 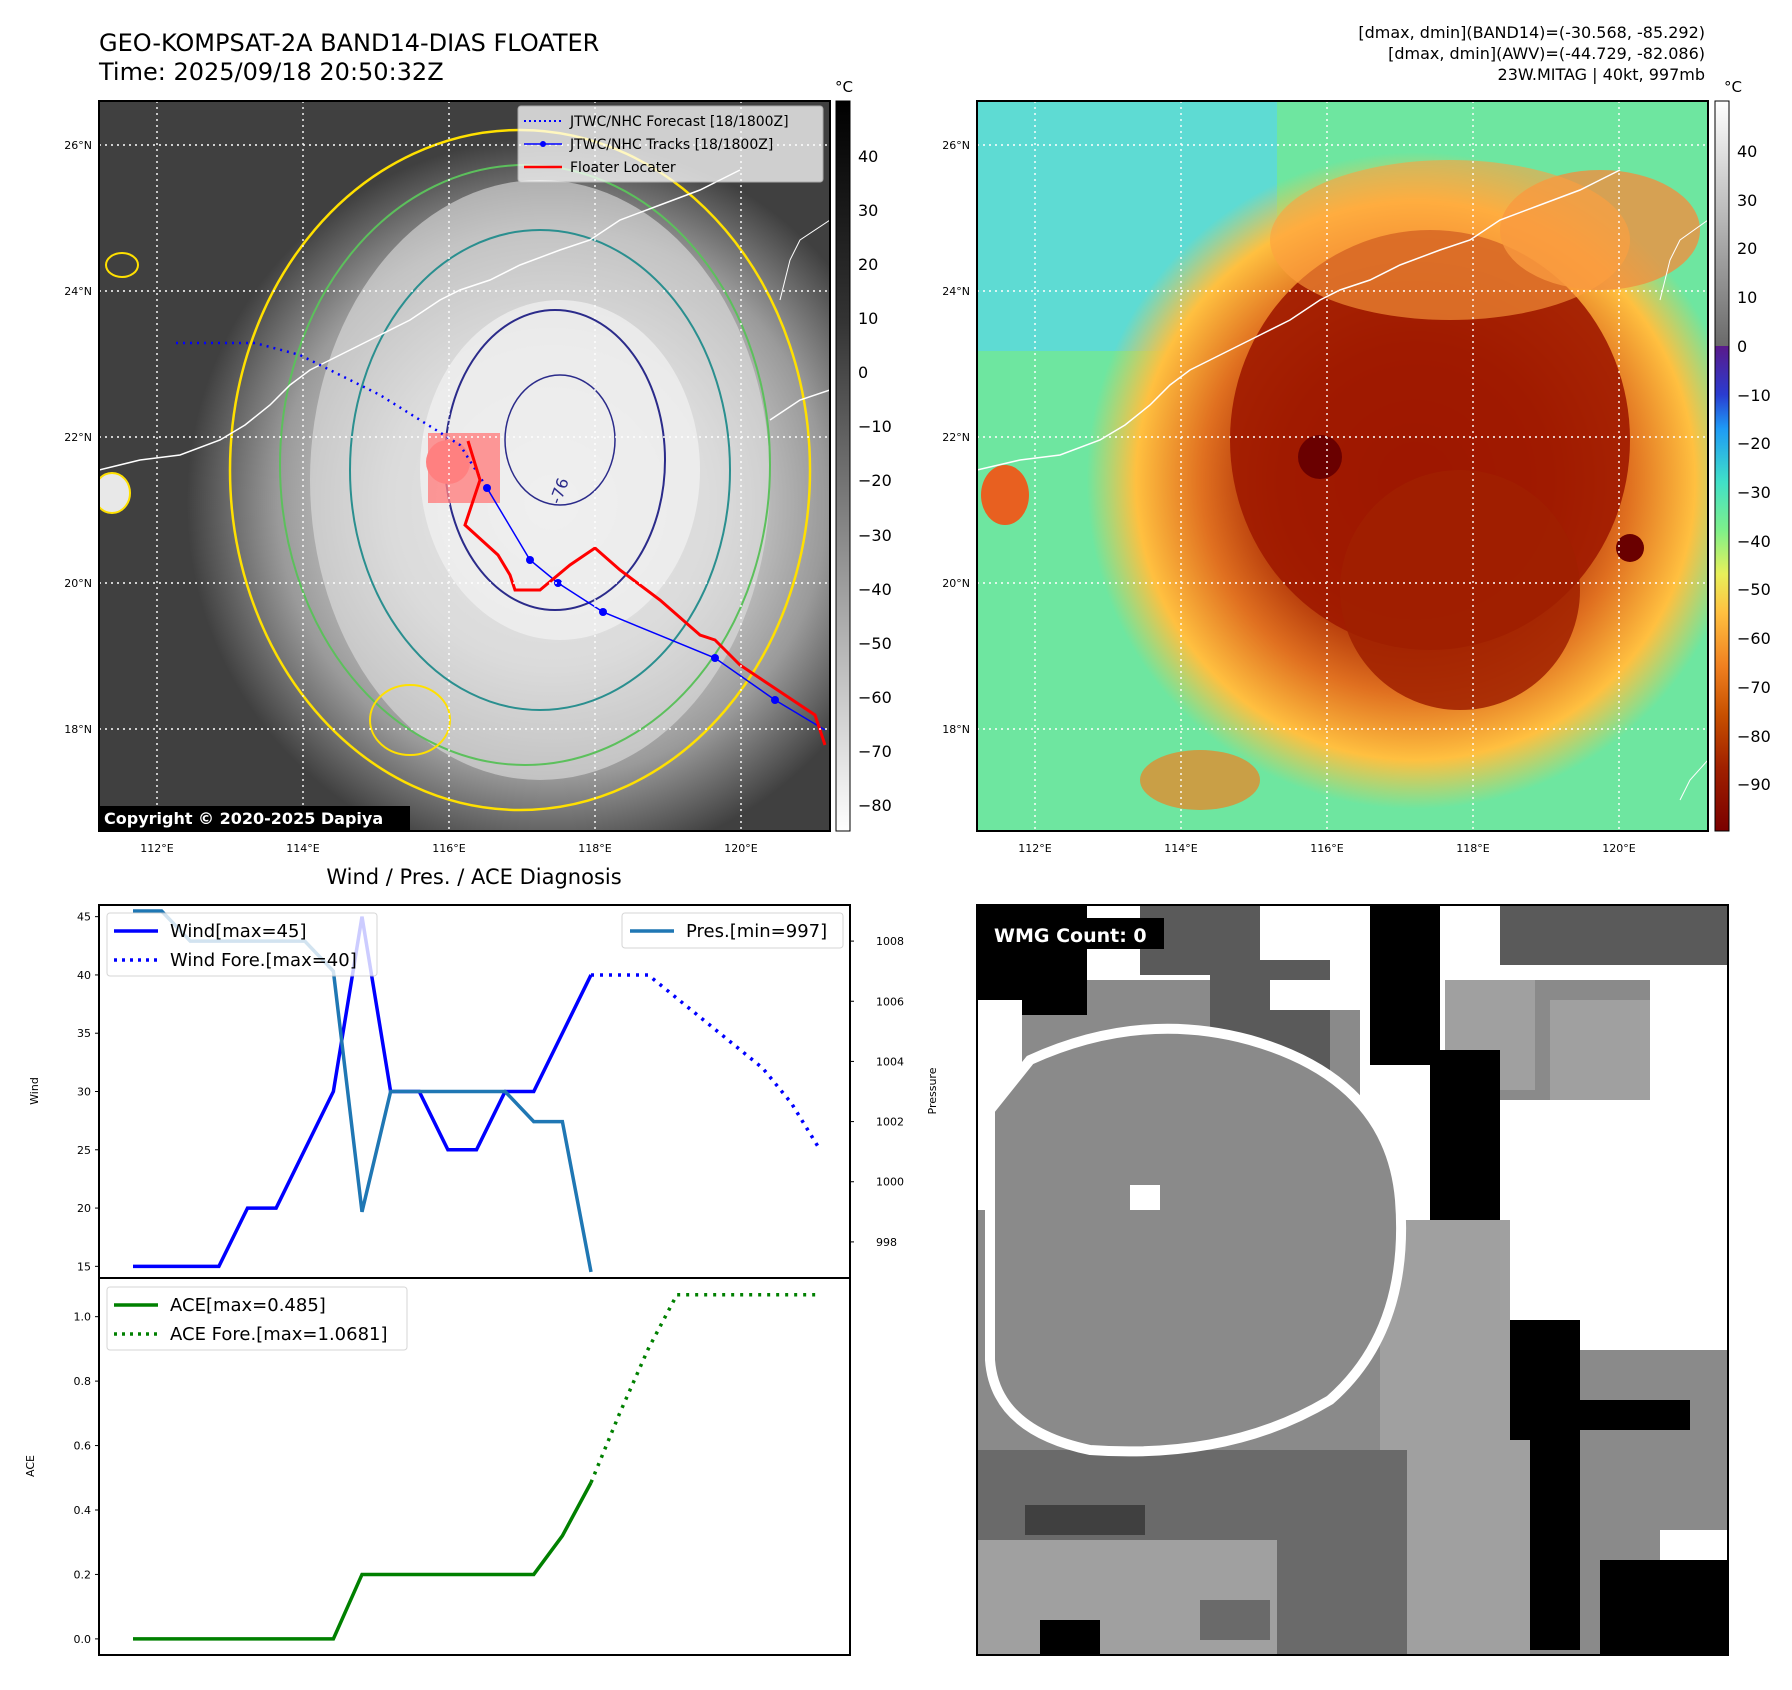 What do you see at coordinates (238, 931) in the screenshot?
I see `legend-wind: Wind[max=45]` at bounding box center [238, 931].